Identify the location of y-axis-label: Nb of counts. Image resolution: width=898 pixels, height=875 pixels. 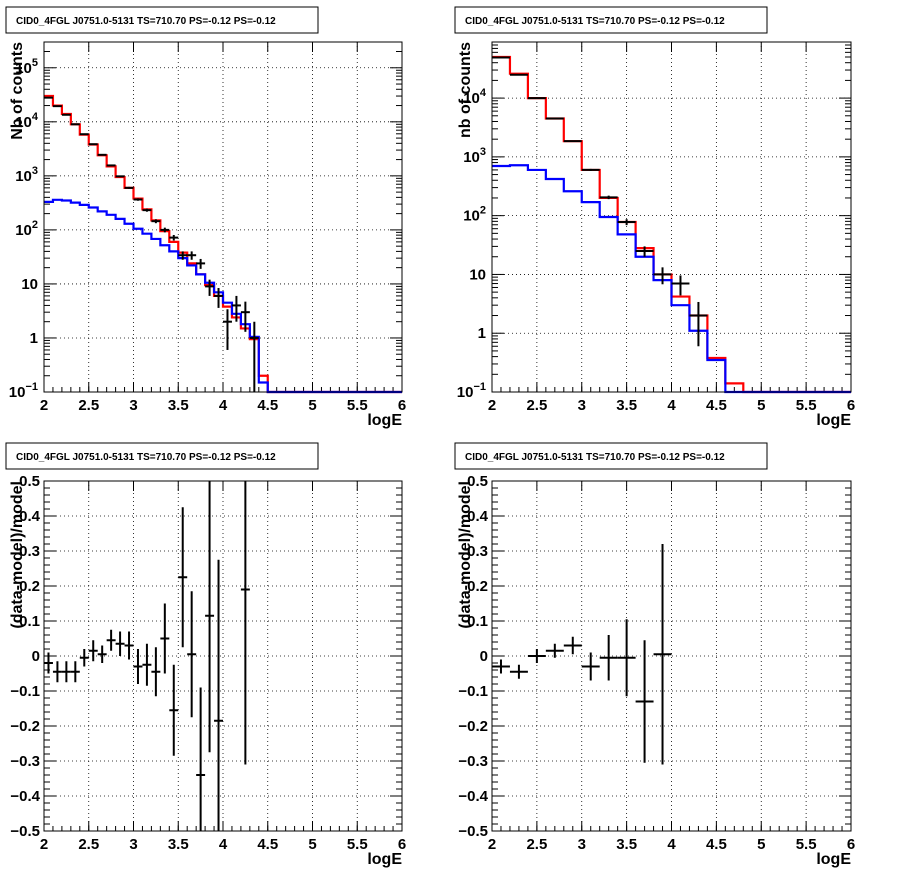
(17, 91).